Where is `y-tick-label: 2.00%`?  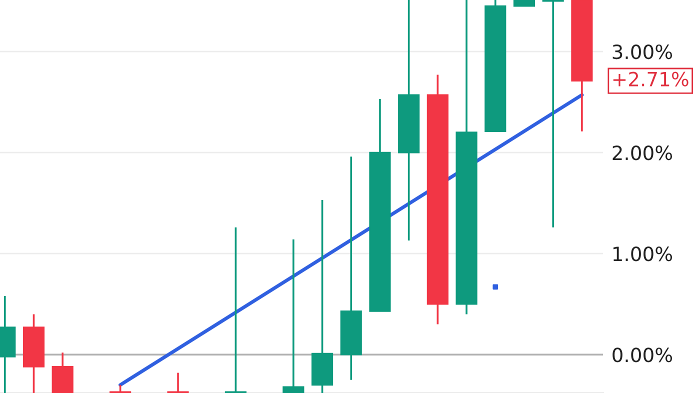 y-tick-label: 2.00% is located at coordinates (642, 153).